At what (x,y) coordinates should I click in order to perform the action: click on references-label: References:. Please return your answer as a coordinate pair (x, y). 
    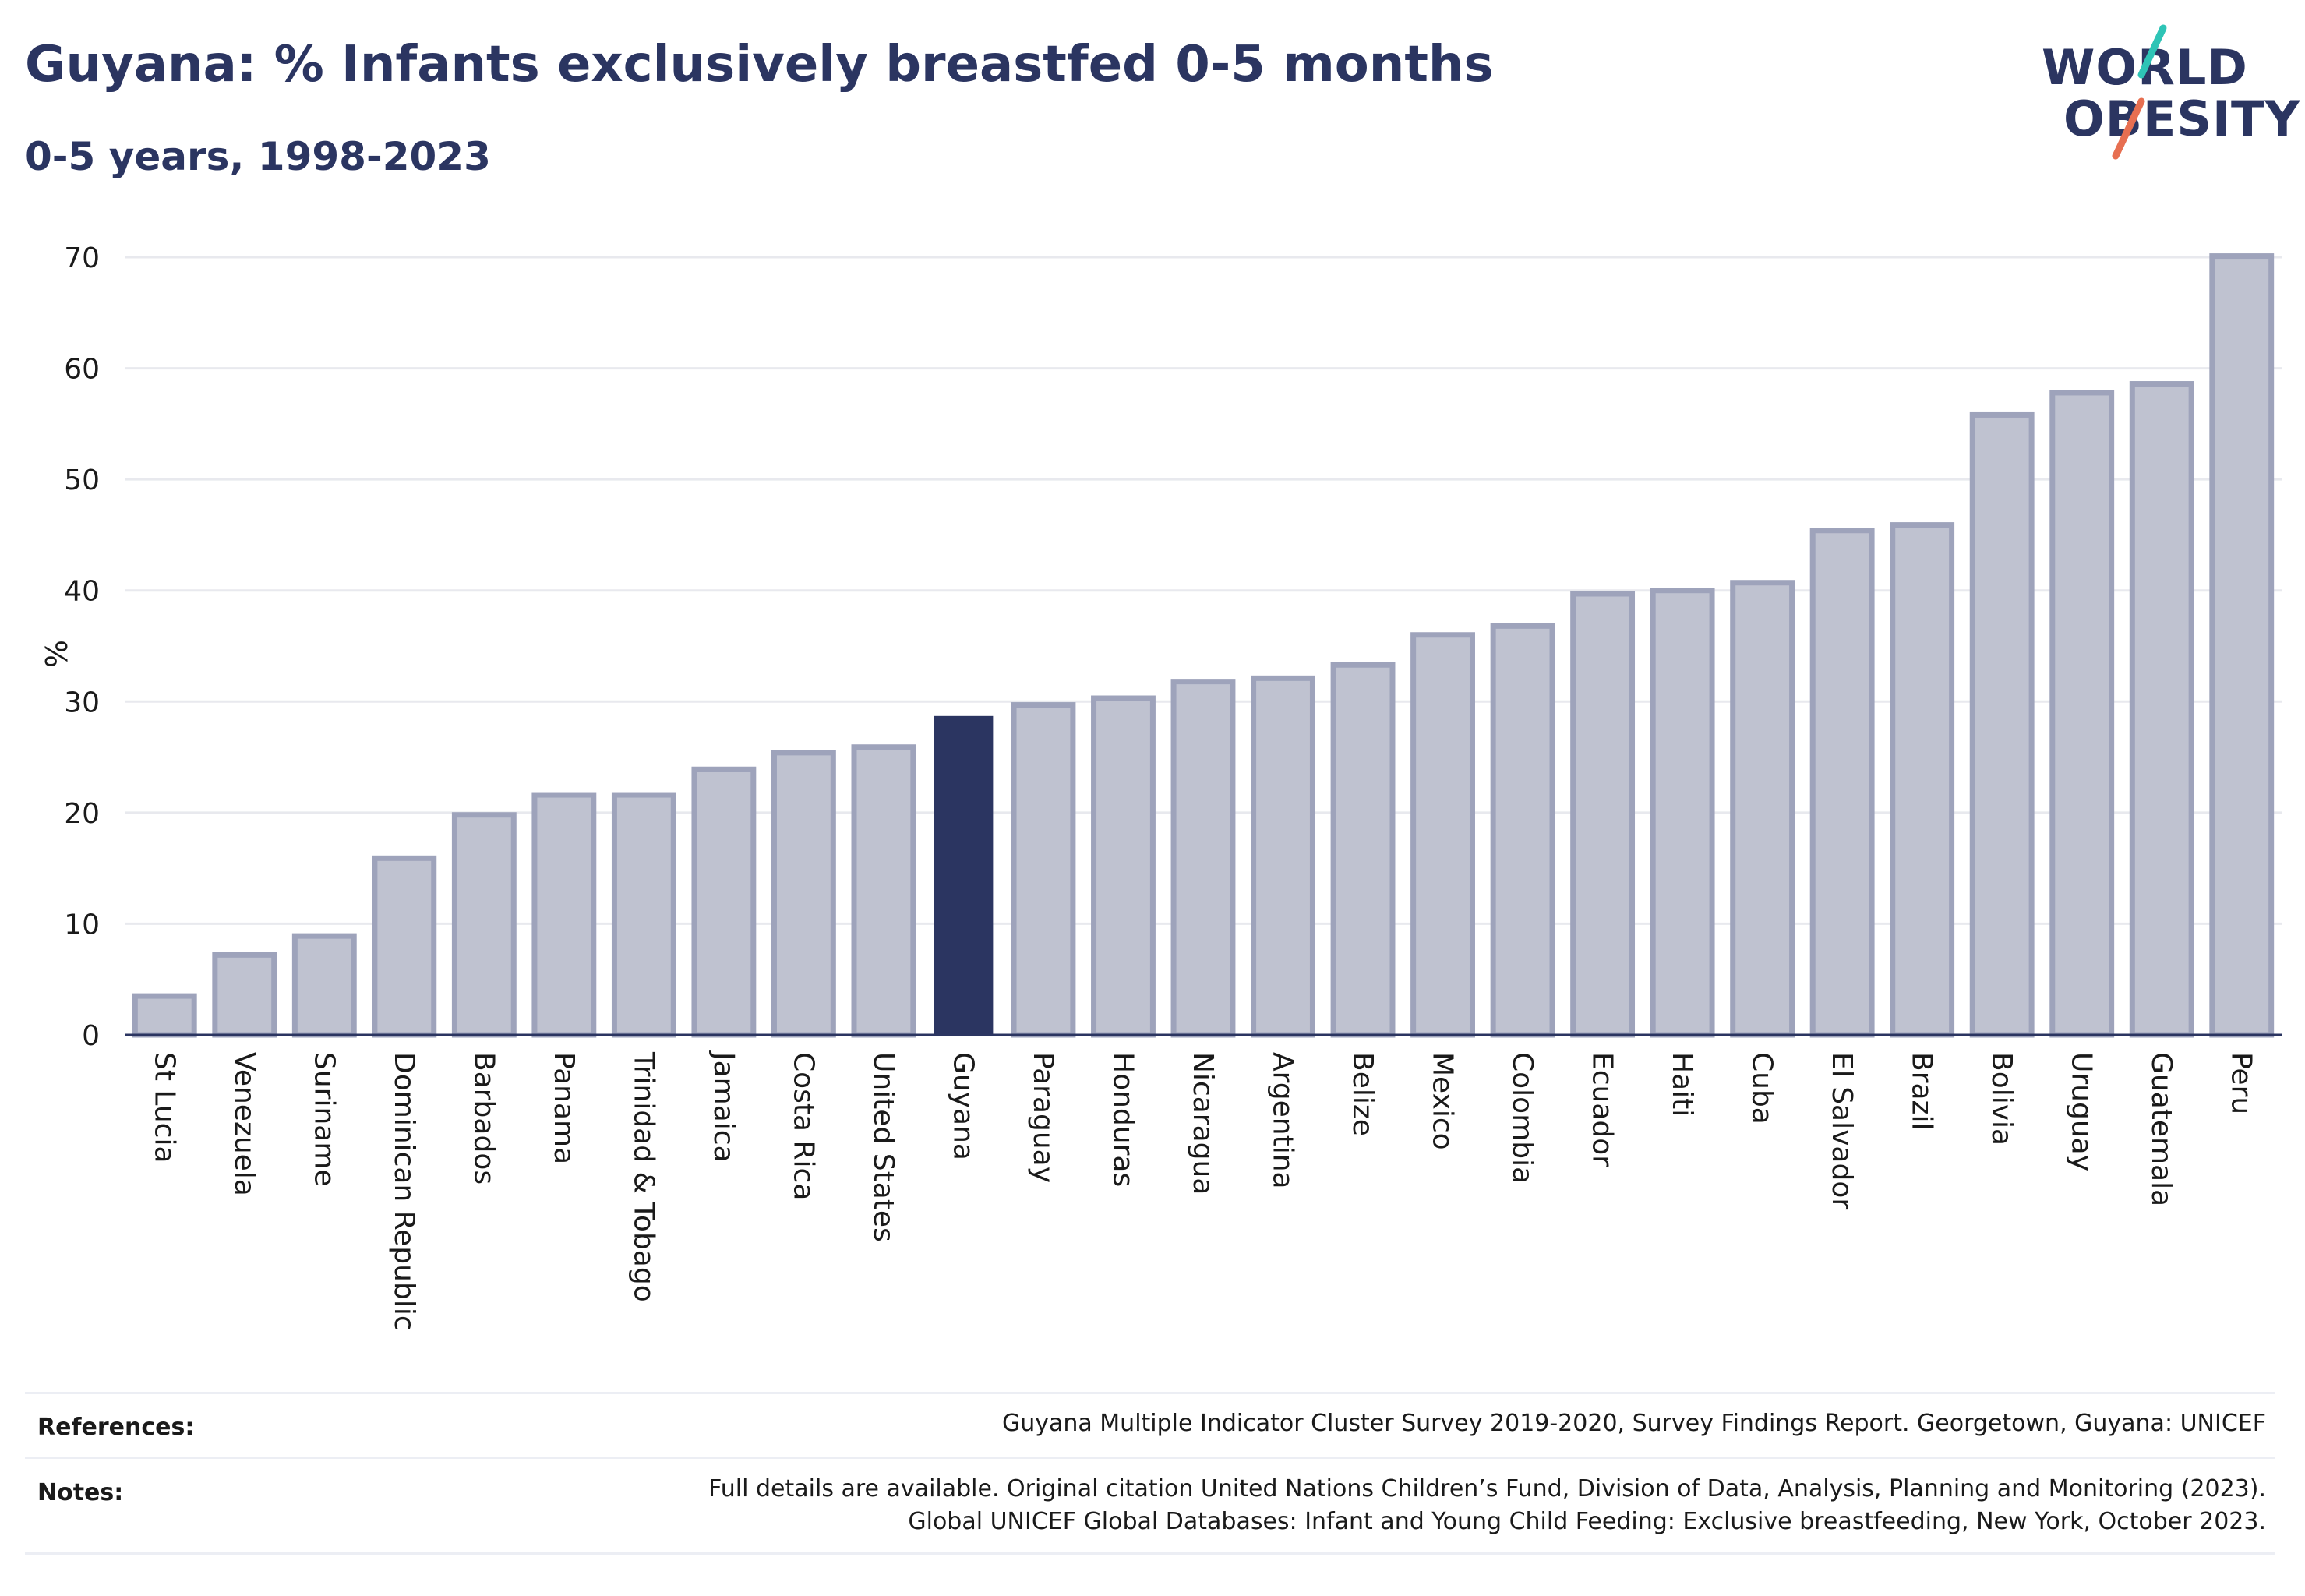
    Looking at the image, I should click on (116, 1427).